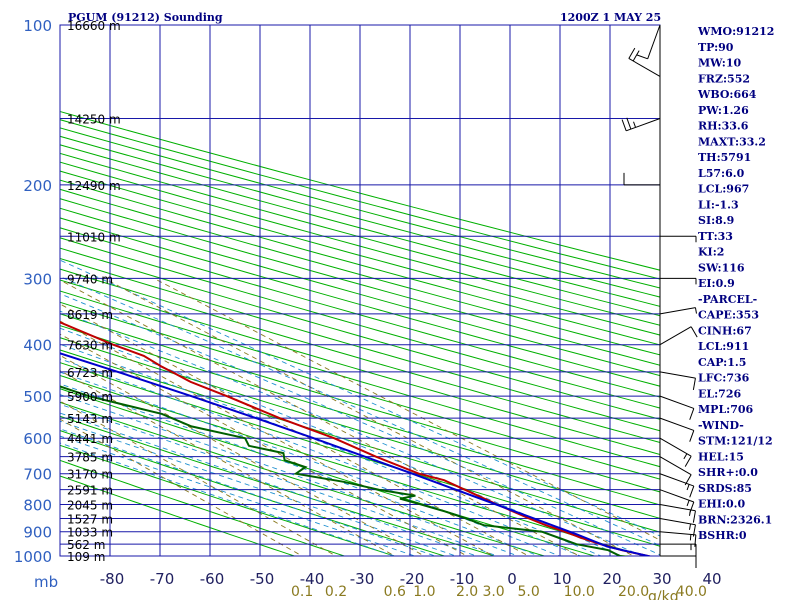 Image resolution: width=800 pixels, height=600 pixels. What do you see at coordinates (86, 557) in the screenshot?
I see `height-label: 109 m` at bounding box center [86, 557].